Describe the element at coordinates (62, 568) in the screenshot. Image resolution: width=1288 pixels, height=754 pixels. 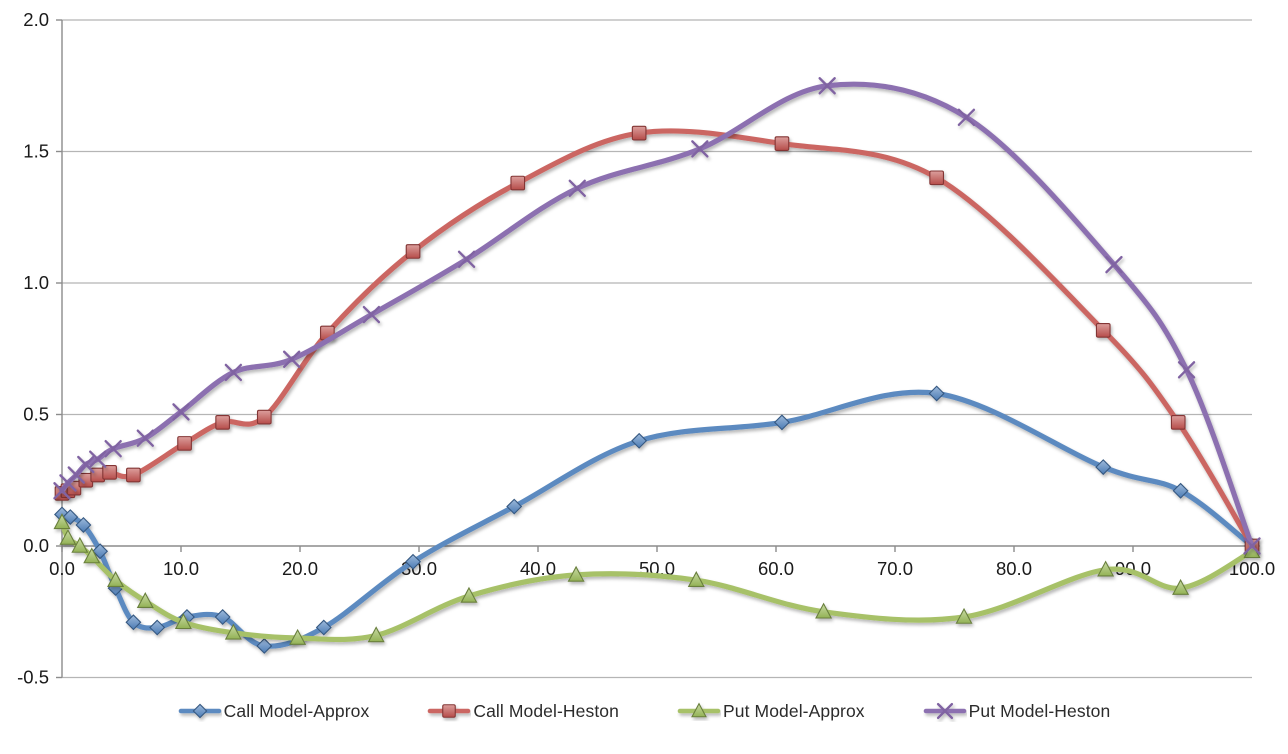
I see `x-tick-label: 0.0` at that location.